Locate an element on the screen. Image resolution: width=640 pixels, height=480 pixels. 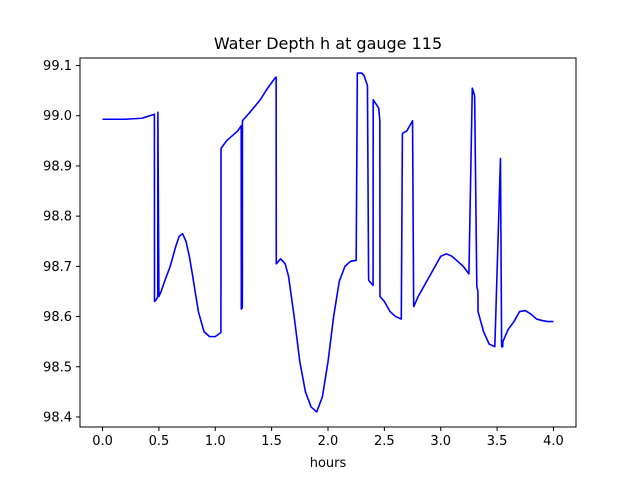
x-tick-label: 2.5 is located at coordinates (384, 441).